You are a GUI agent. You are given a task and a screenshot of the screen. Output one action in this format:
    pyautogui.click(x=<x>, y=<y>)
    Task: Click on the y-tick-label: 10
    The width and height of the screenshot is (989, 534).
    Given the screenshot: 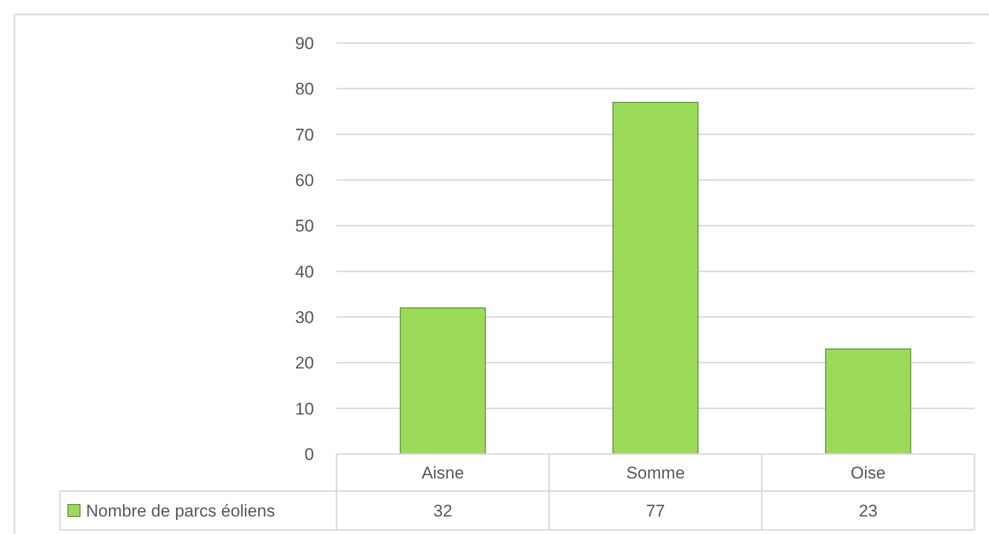 What is the action you would take?
    pyautogui.click(x=304, y=408)
    